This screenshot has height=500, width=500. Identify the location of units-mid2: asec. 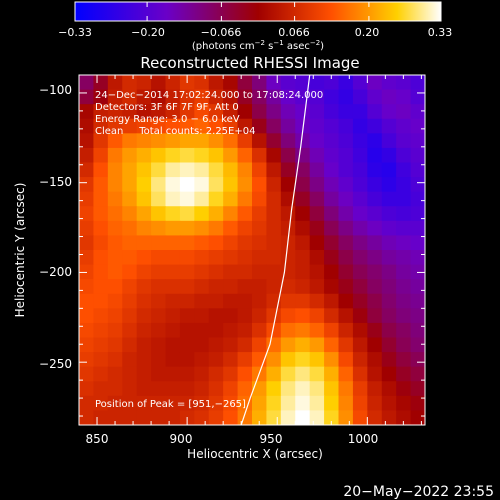
(297, 46).